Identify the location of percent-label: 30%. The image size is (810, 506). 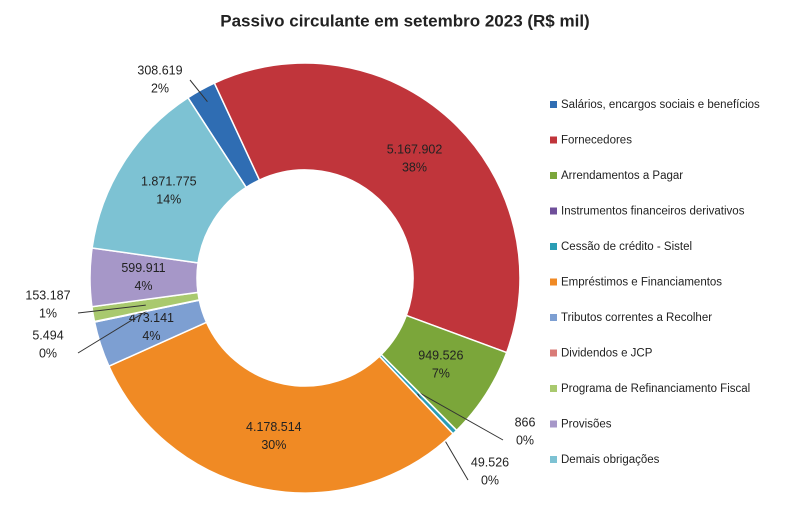
(273, 445).